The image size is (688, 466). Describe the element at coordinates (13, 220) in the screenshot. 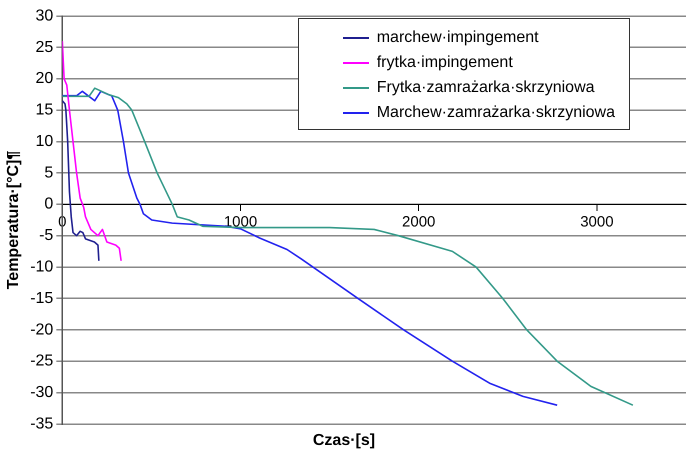

I see `y-axis-title: Temperatura·[°C]¶` at that location.